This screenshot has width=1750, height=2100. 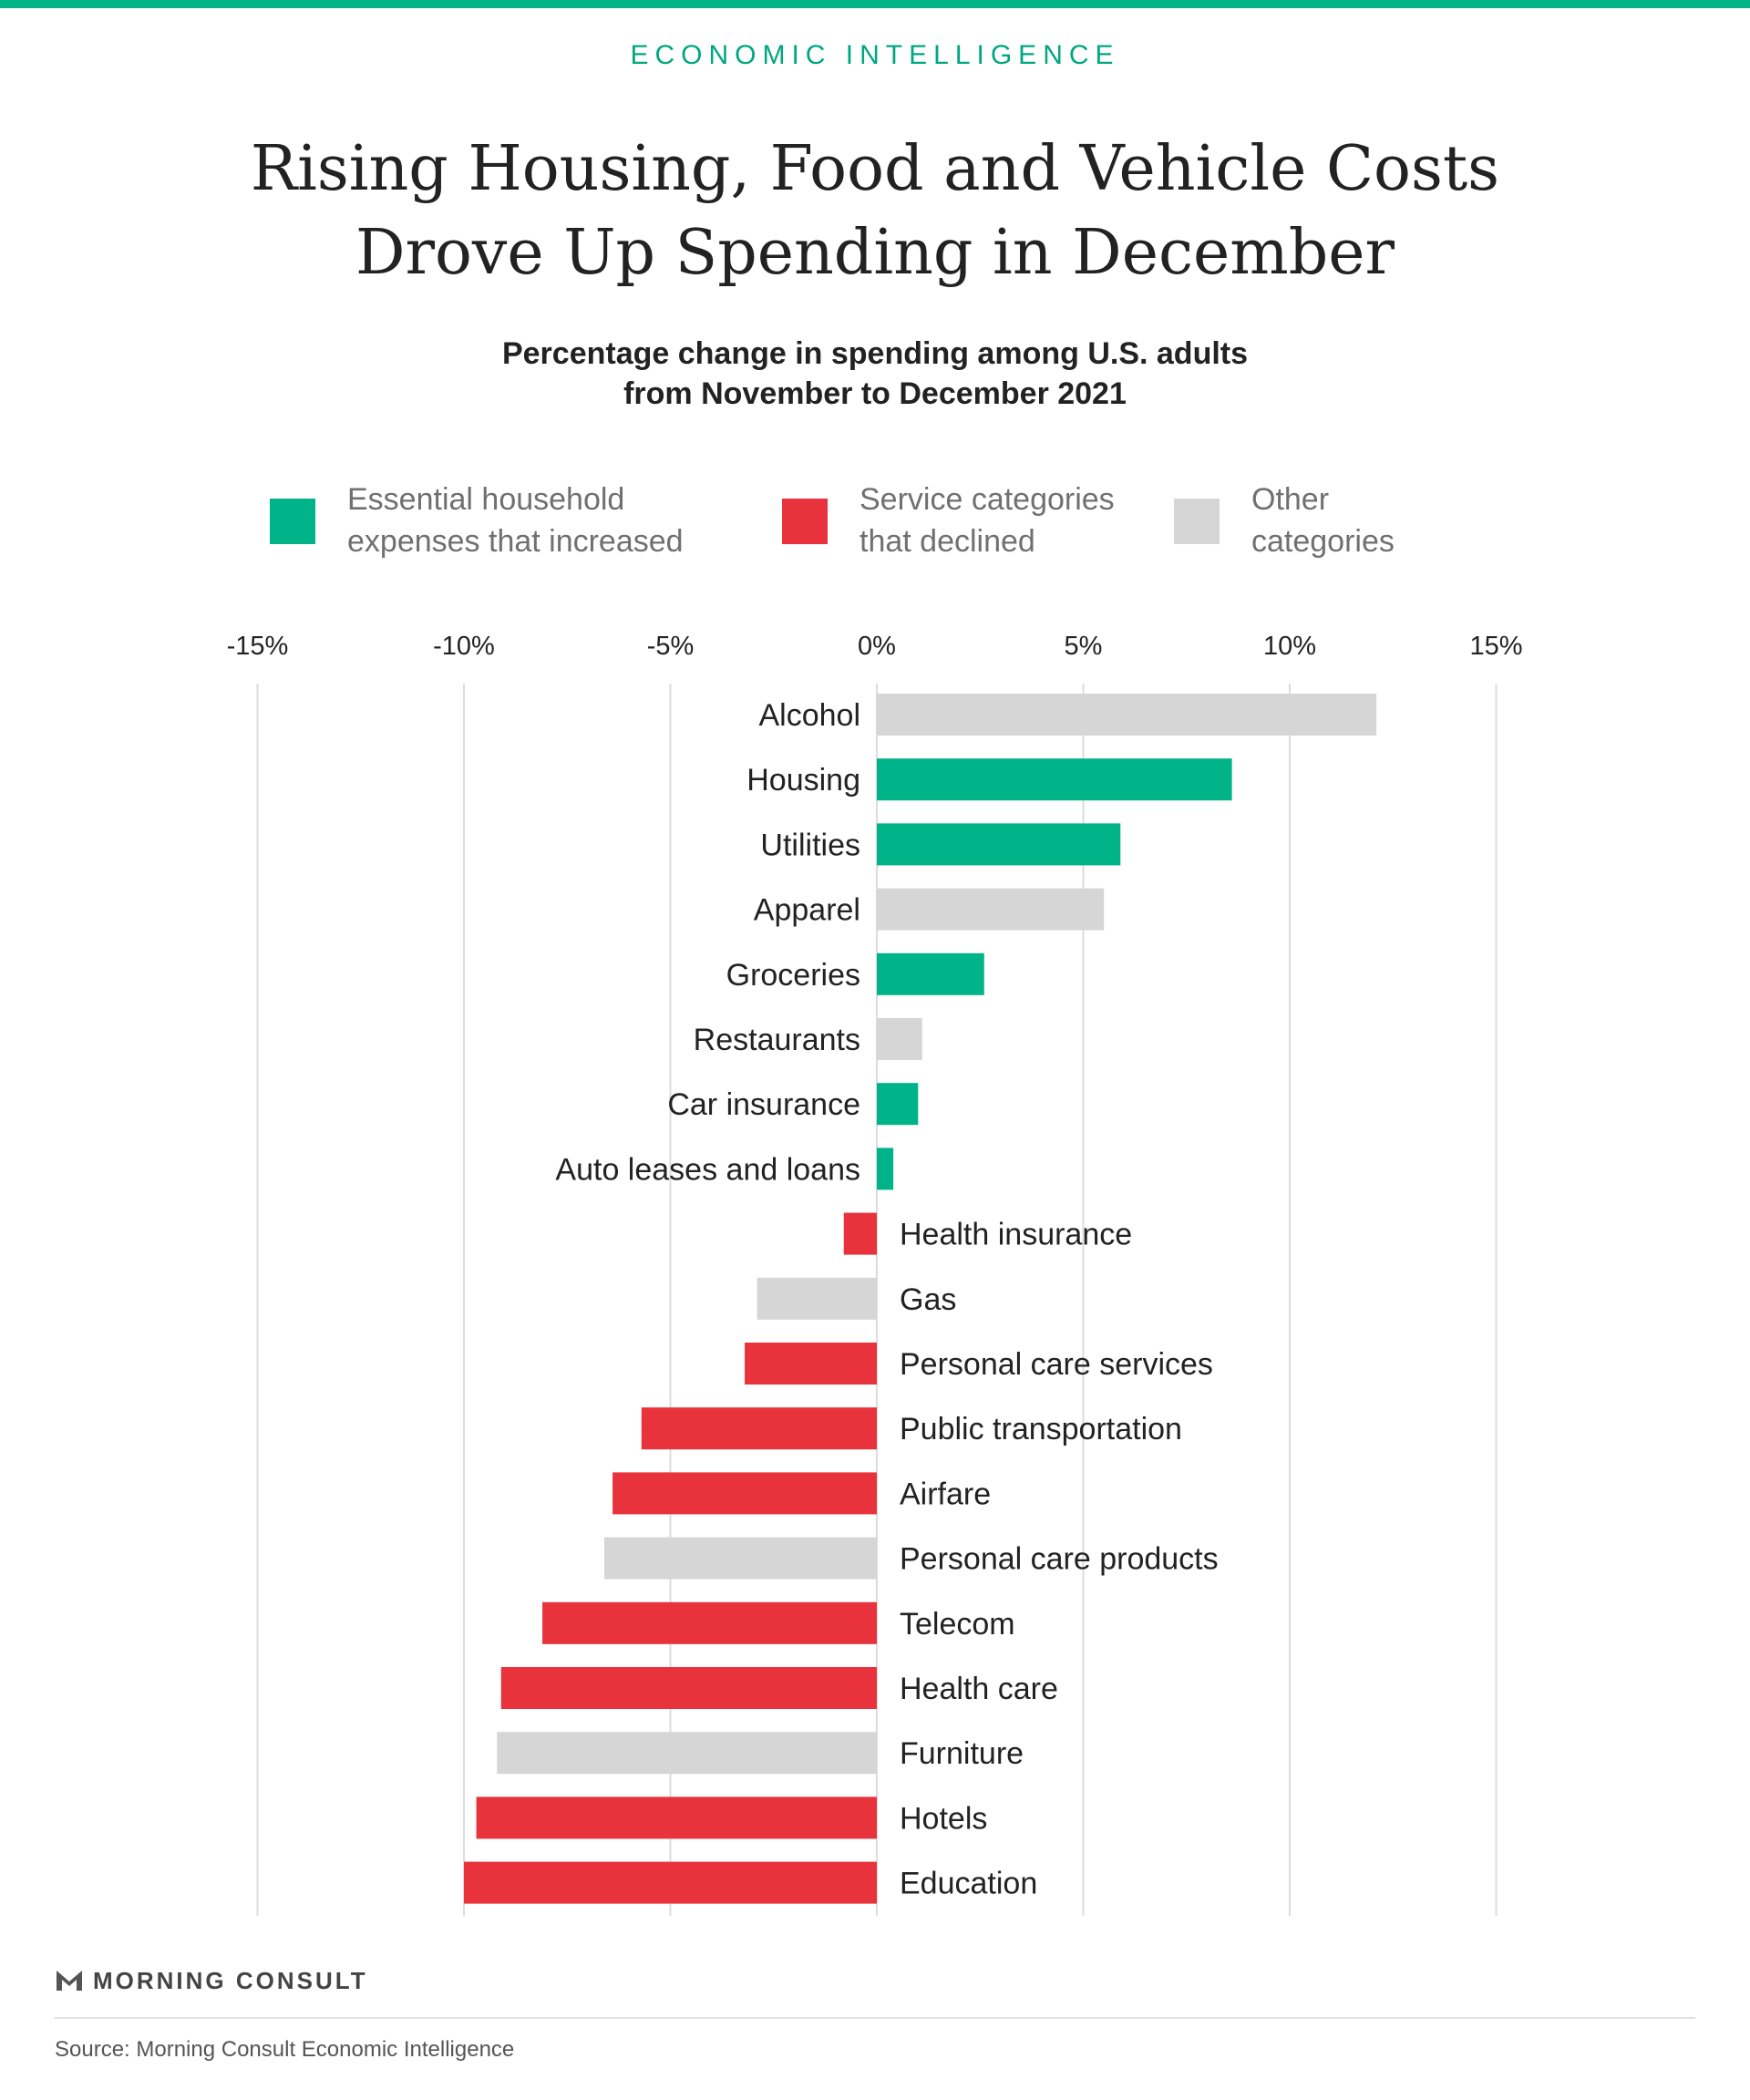 I want to click on brand-name: MORNING CONSULT, so click(x=231, y=1980).